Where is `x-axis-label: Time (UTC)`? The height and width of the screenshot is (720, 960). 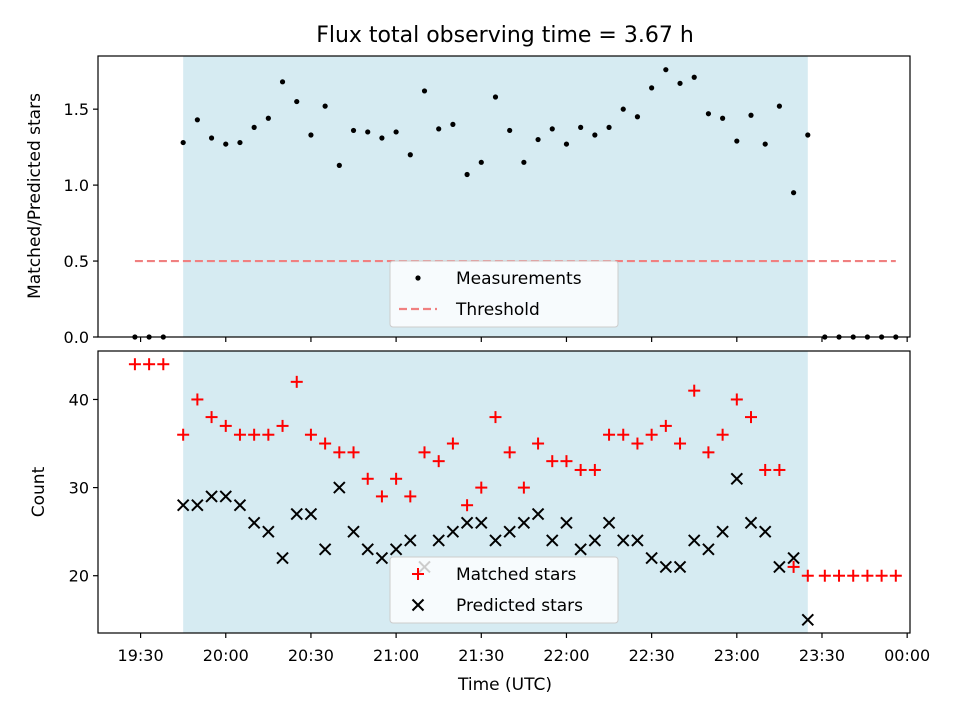
x-axis-label: Time (UTC) is located at coordinates (504, 685).